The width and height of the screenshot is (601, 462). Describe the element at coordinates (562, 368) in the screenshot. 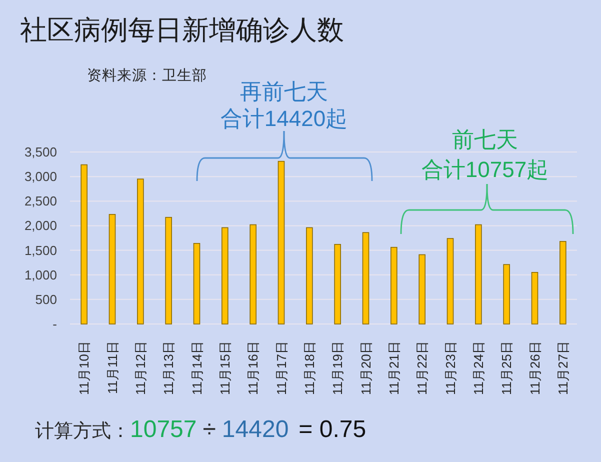

I see `x-tick-label: 11月27日` at that location.